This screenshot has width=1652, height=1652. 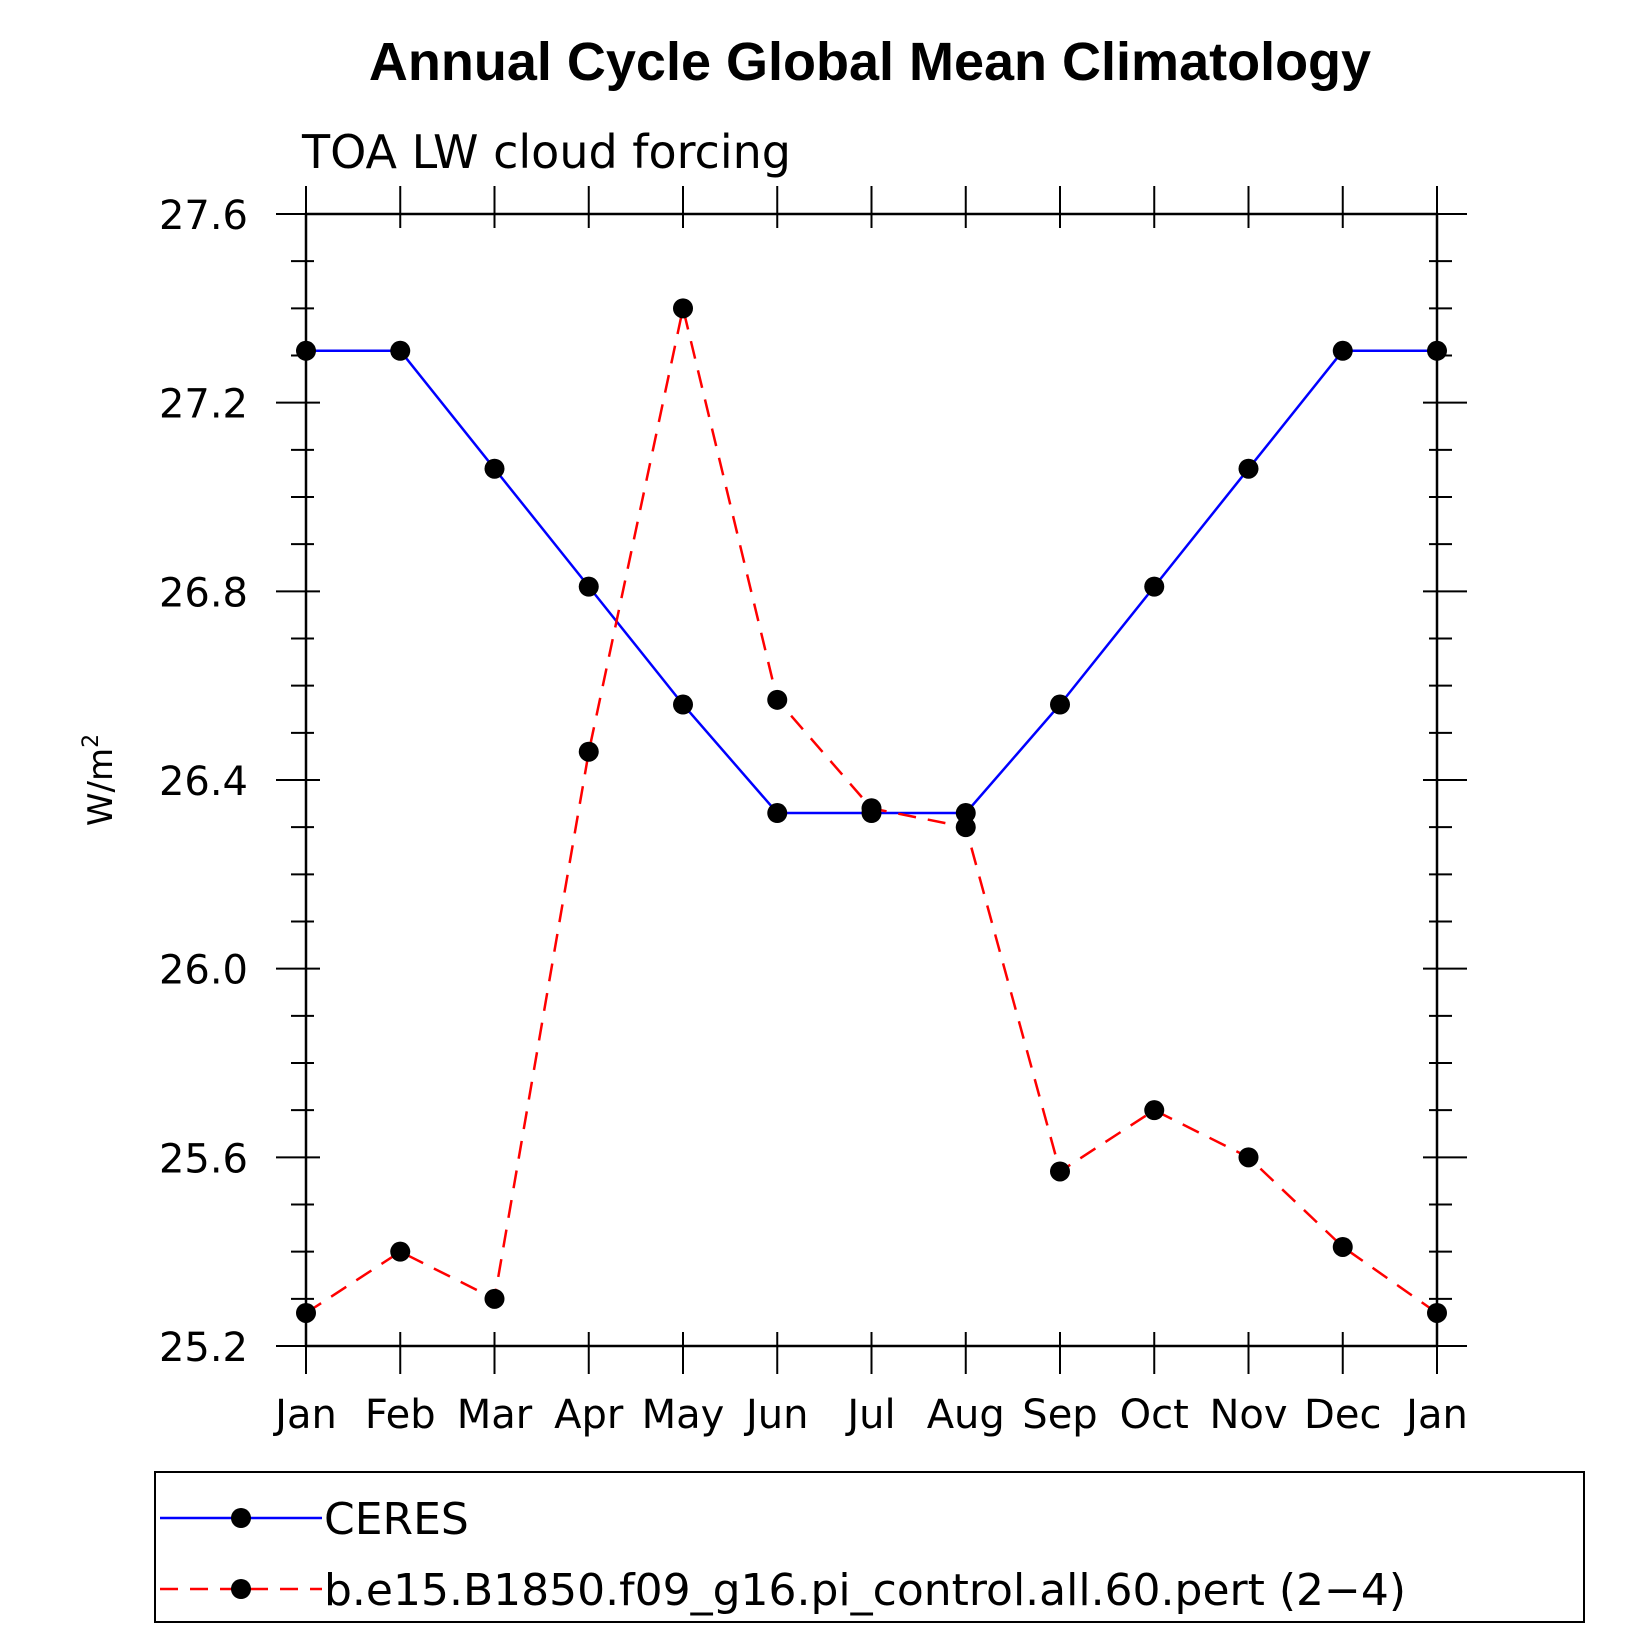 What do you see at coordinates (1154, 1415) in the screenshot?
I see `x-tick-label: Oct` at bounding box center [1154, 1415].